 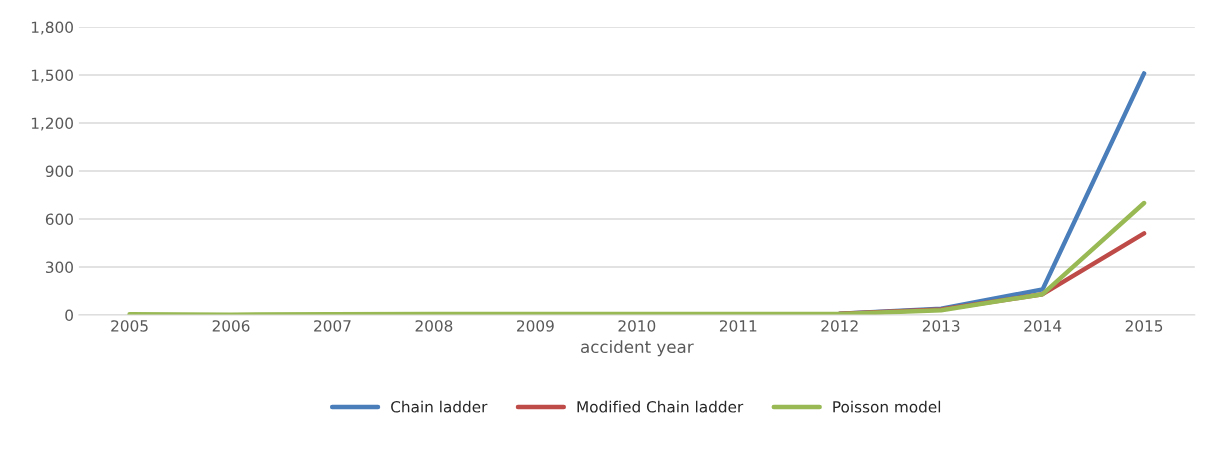 I want to click on legend-label: Poisson model, so click(x=887, y=406).